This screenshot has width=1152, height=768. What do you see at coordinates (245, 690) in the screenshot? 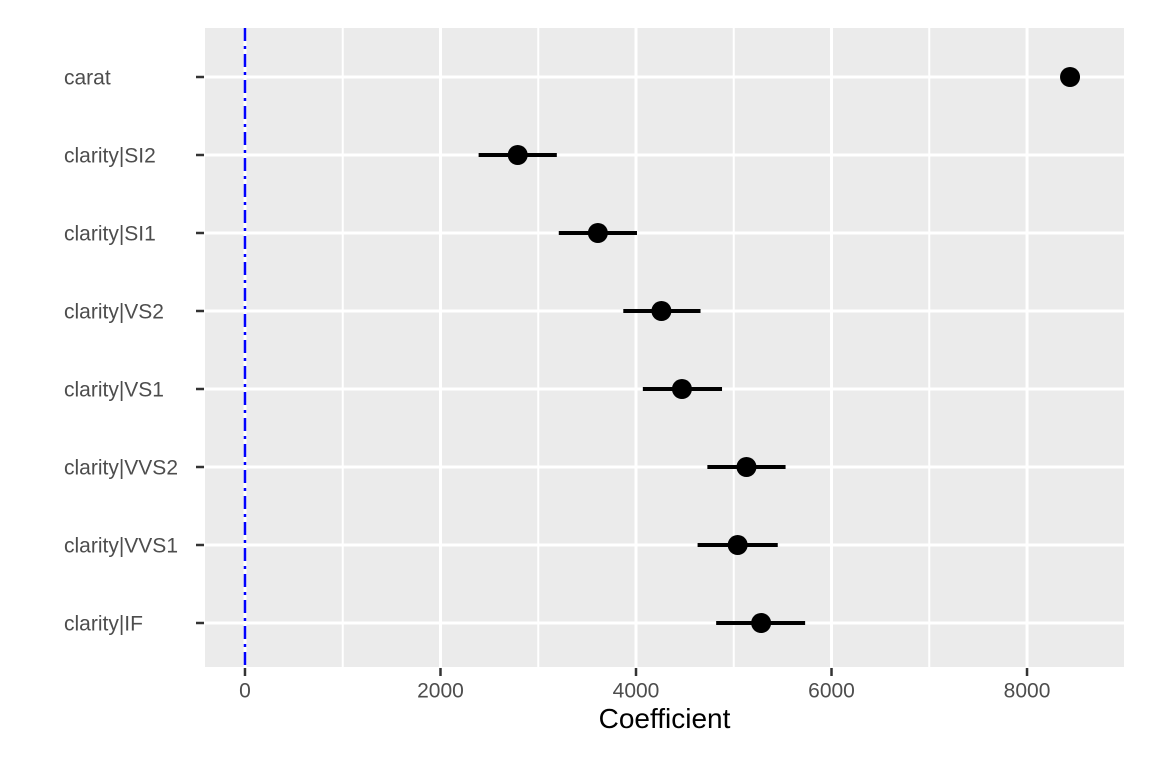
I see `x-tick-label: 0` at bounding box center [245, 690].